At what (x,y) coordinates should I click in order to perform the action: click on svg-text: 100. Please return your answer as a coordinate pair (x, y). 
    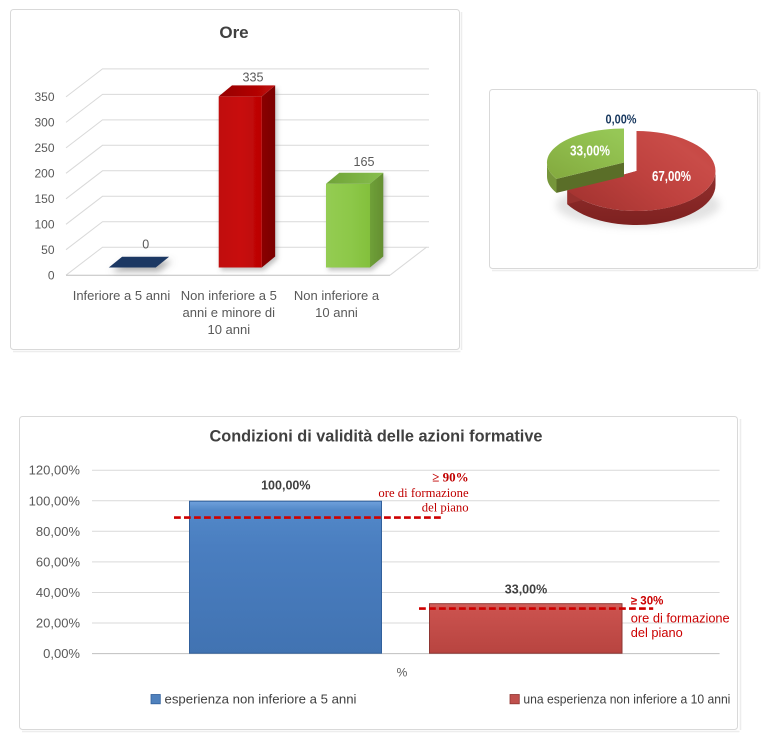
    Looking at the image, I should click on (44, 225).